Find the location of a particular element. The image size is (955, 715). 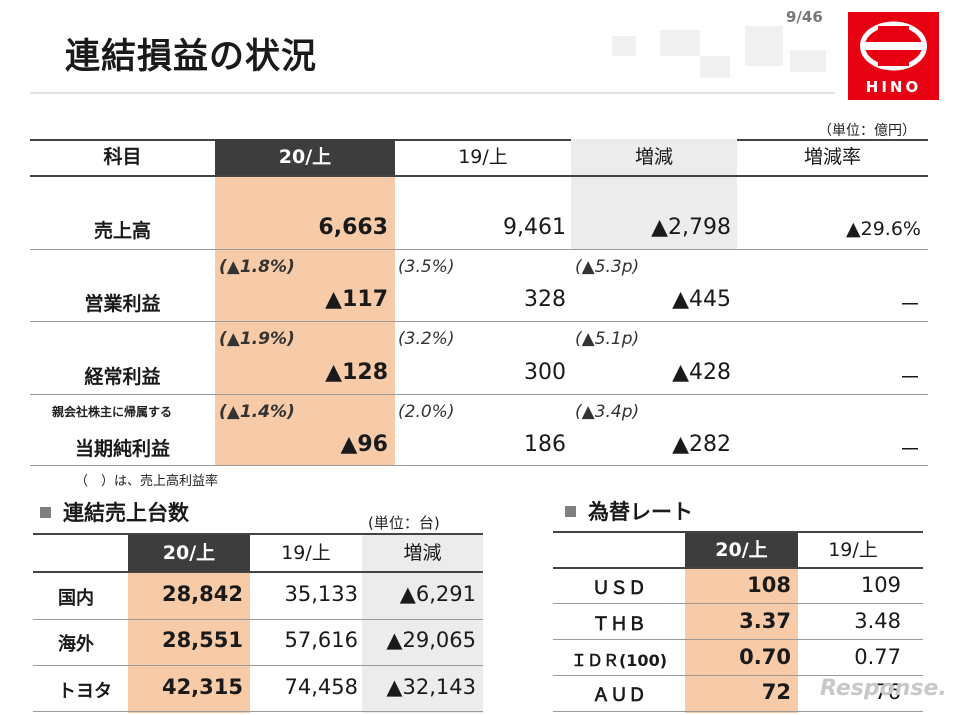

fx-title-text: 為替レート is located at coordinates (640, 512).